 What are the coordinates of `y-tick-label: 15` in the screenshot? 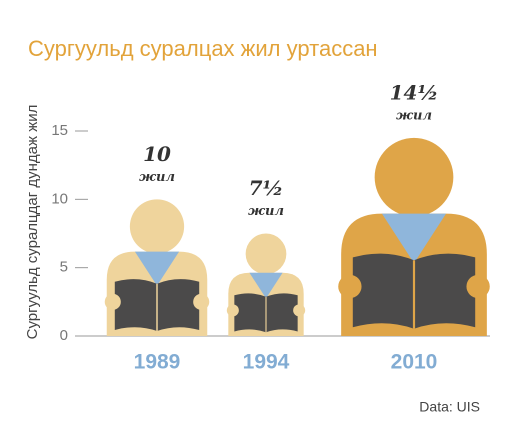 It's located at (59, 130).